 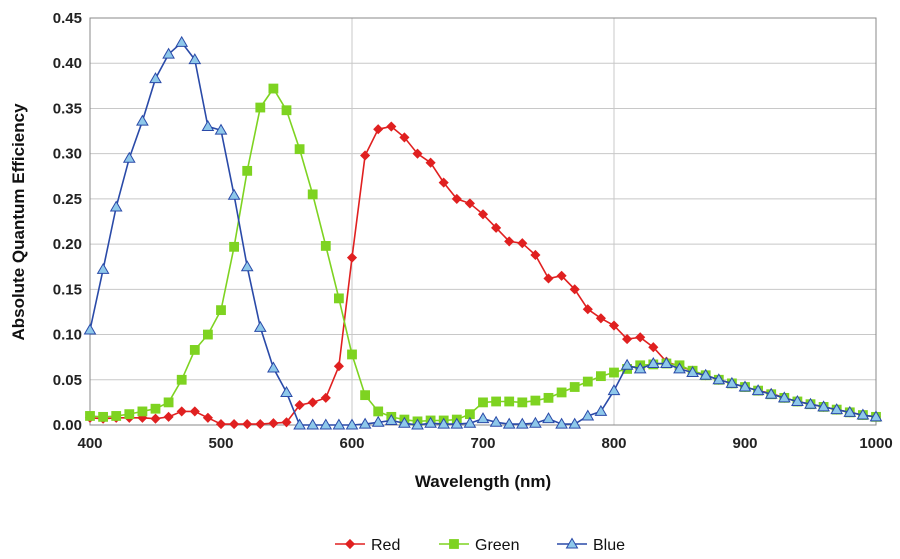 What do you see at coordinates (572, 543) in the screenshot?
I see `legend-marker-blue` at bounding box center [572, 543].